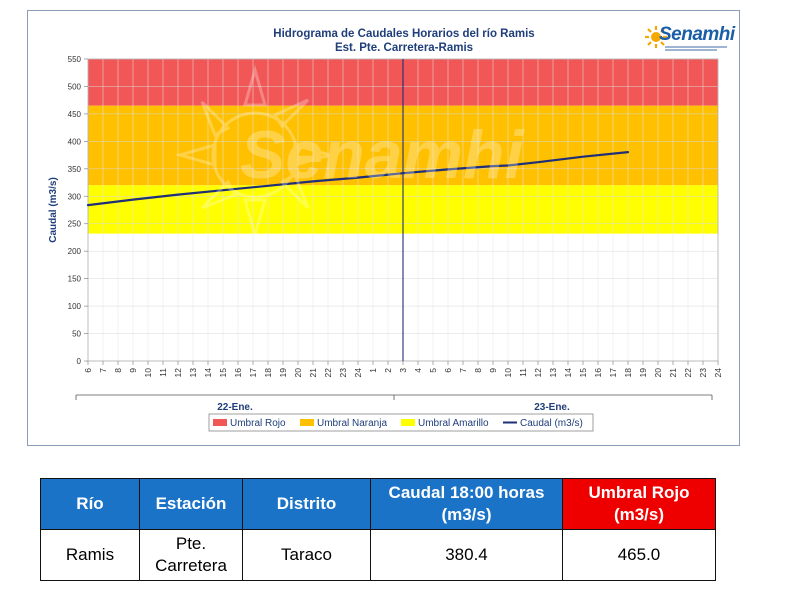 The width and height of the screenshot is (791, 589). What do you see at coordinates (75, 196) in the screenshot?
I see `y-tick-label: 300` at bounding box center [75, 196].